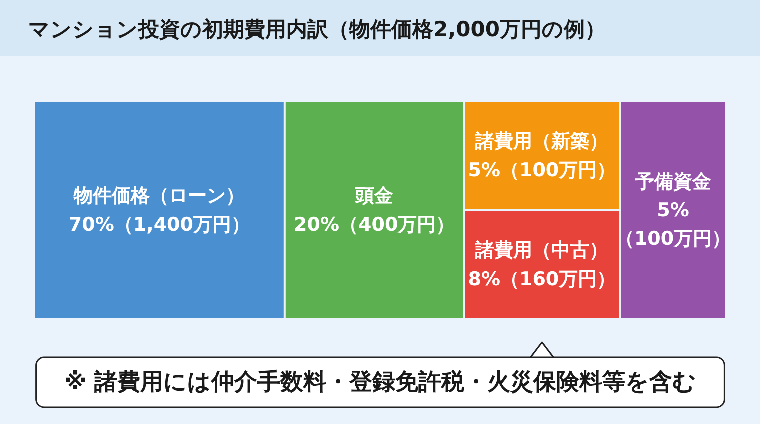  I want to click on category-label: 予備資金, so click(673, 181).